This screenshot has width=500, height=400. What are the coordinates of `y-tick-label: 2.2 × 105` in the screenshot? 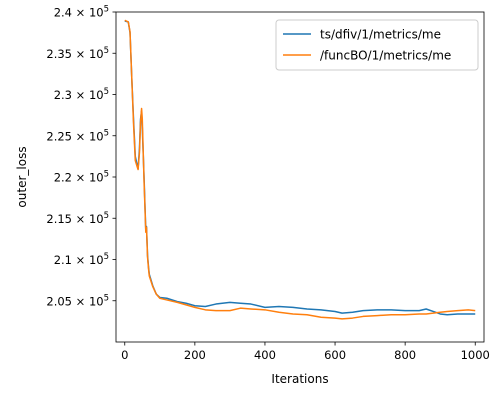 It's located at (81, 177).